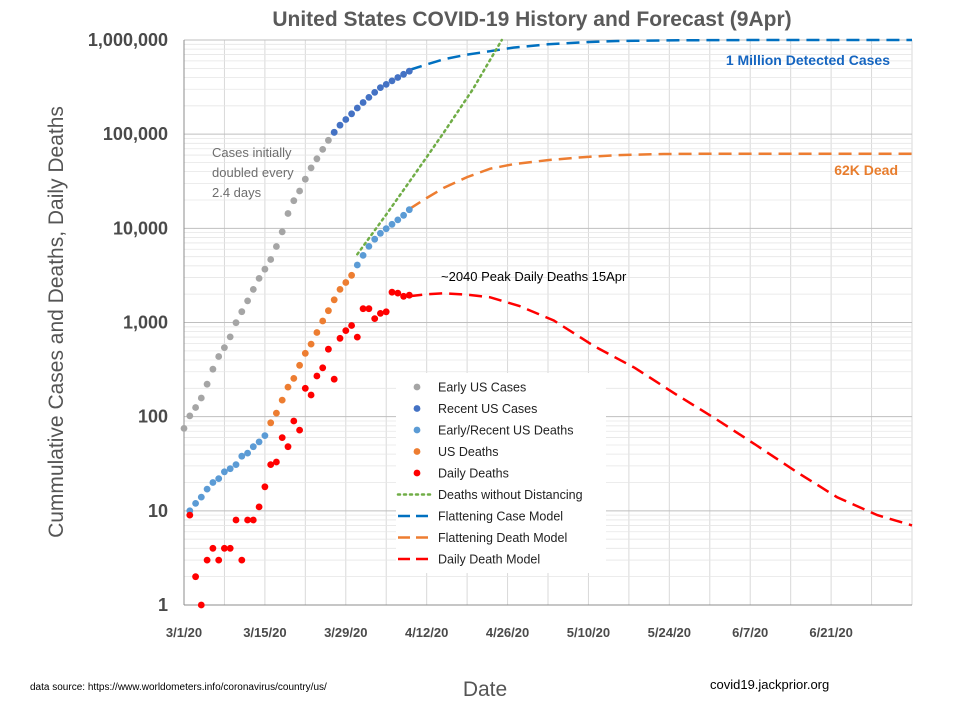 This screenshot has width=974, height=706. I want to click on x-tick-label: 6/21/20, so click(830, 632).